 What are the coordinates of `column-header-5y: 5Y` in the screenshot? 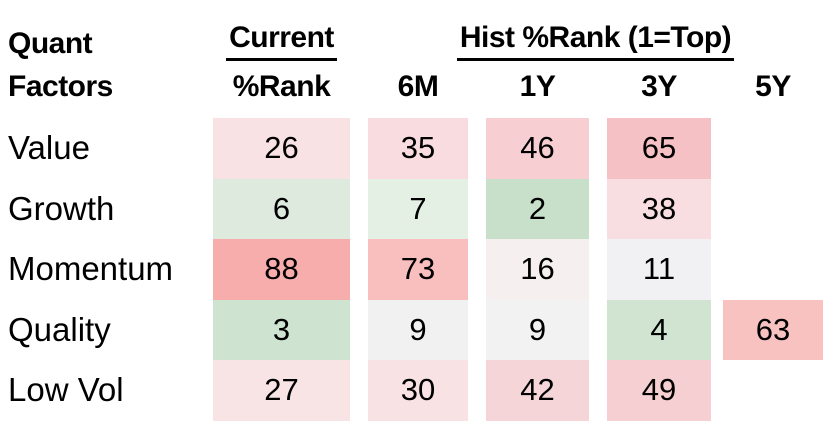 It's located at (773, 86).